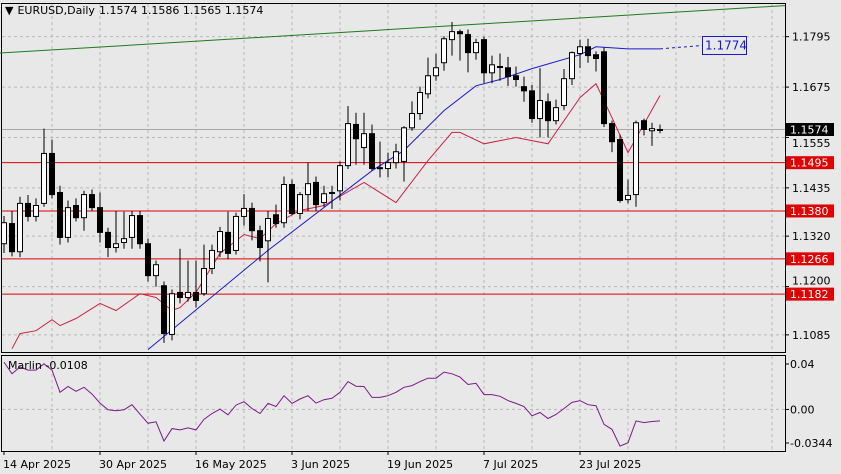 The height and width of the screenshot is (474, 841). I want to click on x-tick-label: 16 May 2025, so click(231, 464).